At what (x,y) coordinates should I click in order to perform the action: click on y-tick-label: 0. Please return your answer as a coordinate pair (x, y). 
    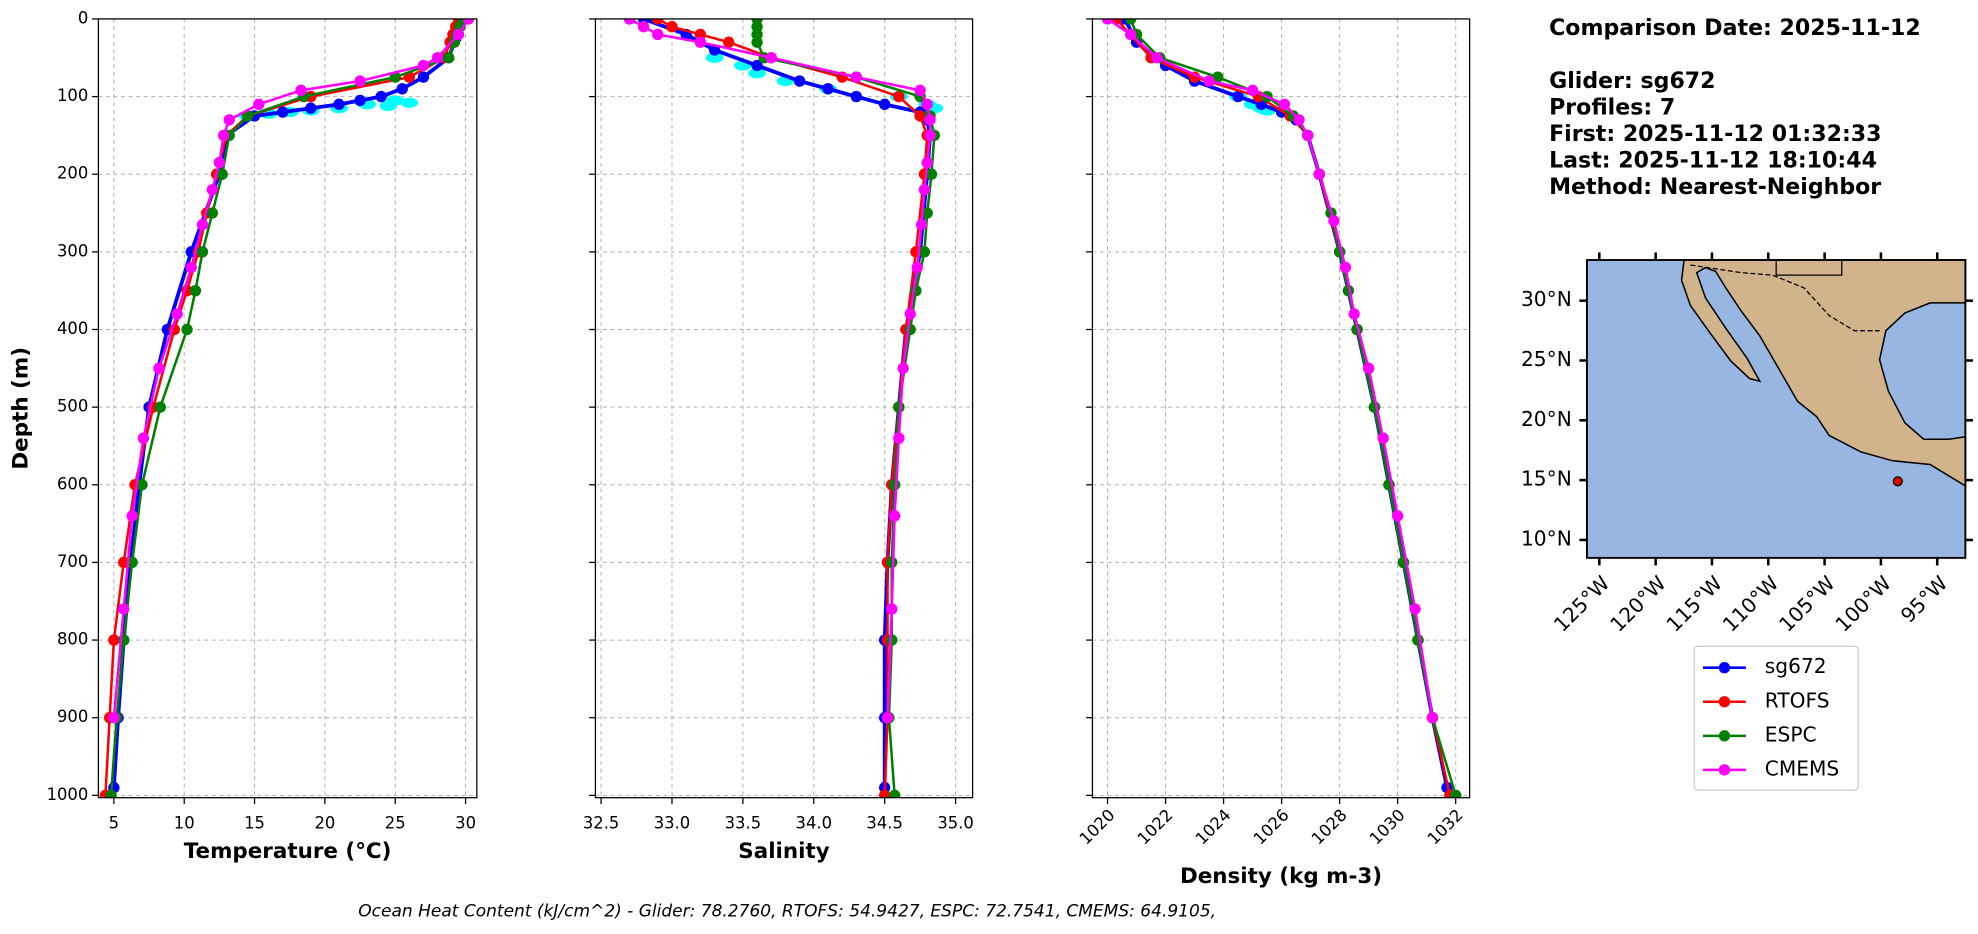
    Looking at the image, I should click on (83, 17).